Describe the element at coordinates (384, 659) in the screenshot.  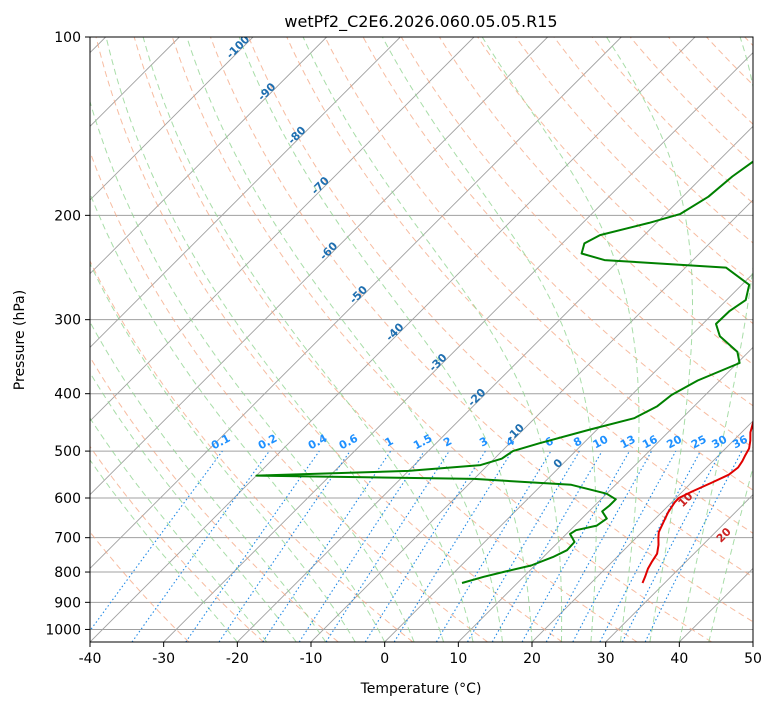
I see `x-tick-label: 0` at that location.